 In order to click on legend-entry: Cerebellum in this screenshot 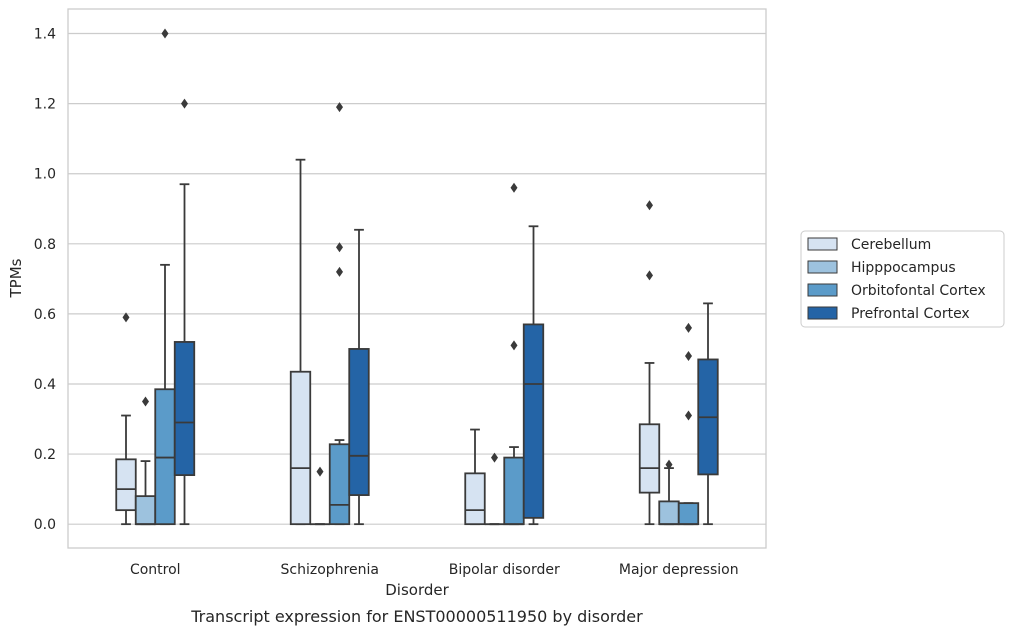, I will do `click(891, 245)`.